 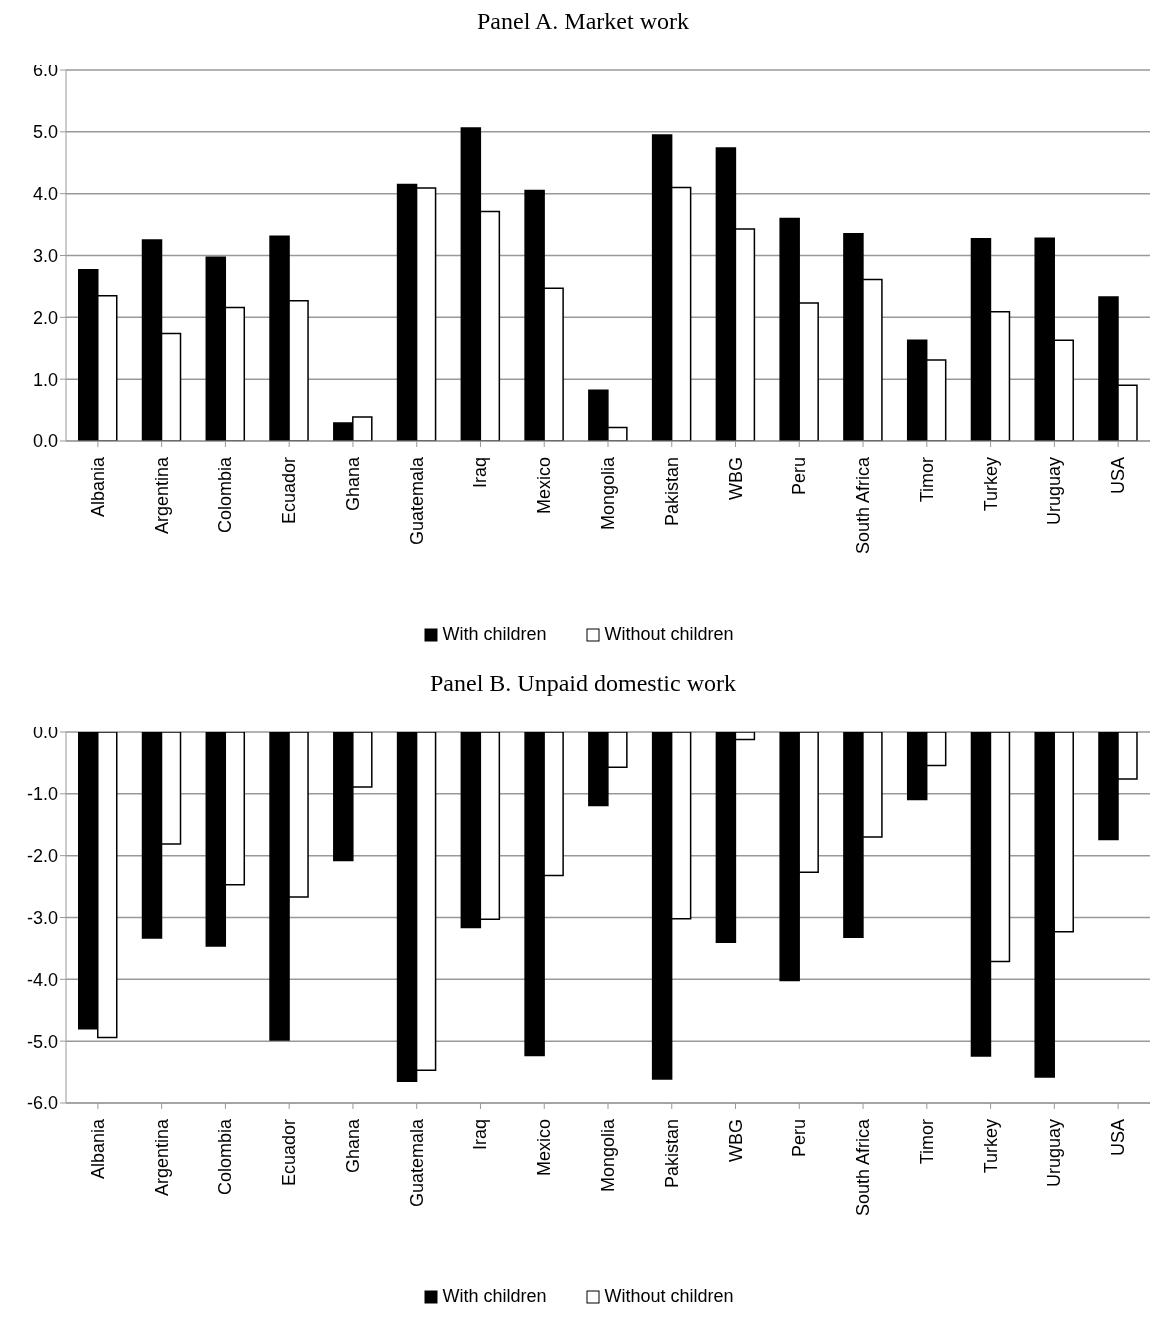 What do you see at coordinates (45, 379) in the screenshot?
I see `y-tick-label: 1.0` at bounding box center [45, 379].